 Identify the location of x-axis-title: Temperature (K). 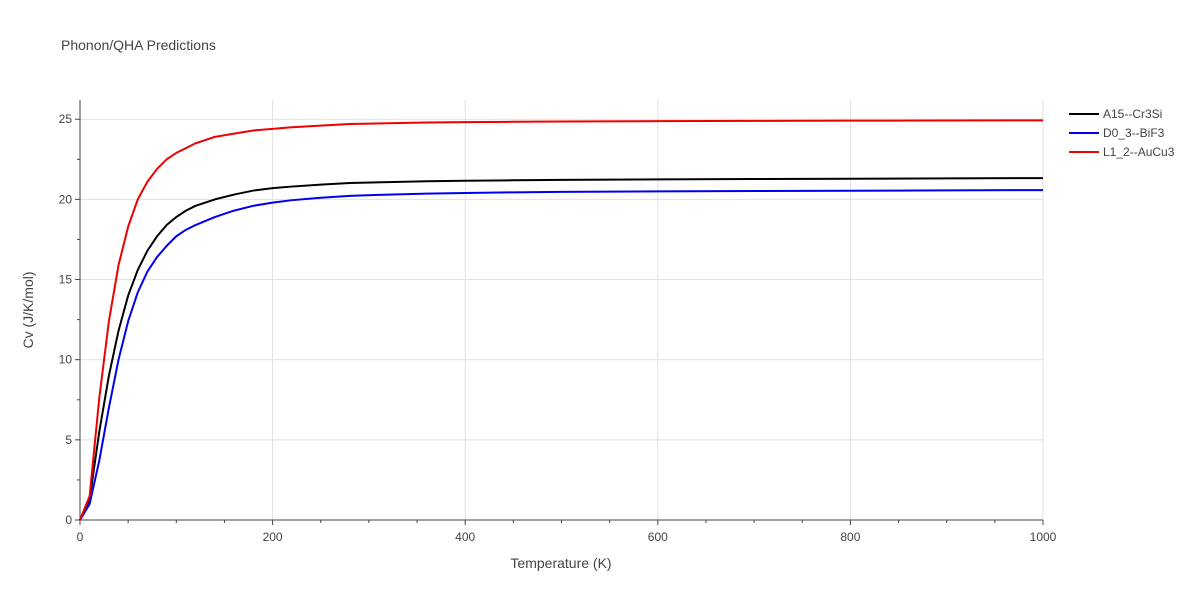
(560, 563).